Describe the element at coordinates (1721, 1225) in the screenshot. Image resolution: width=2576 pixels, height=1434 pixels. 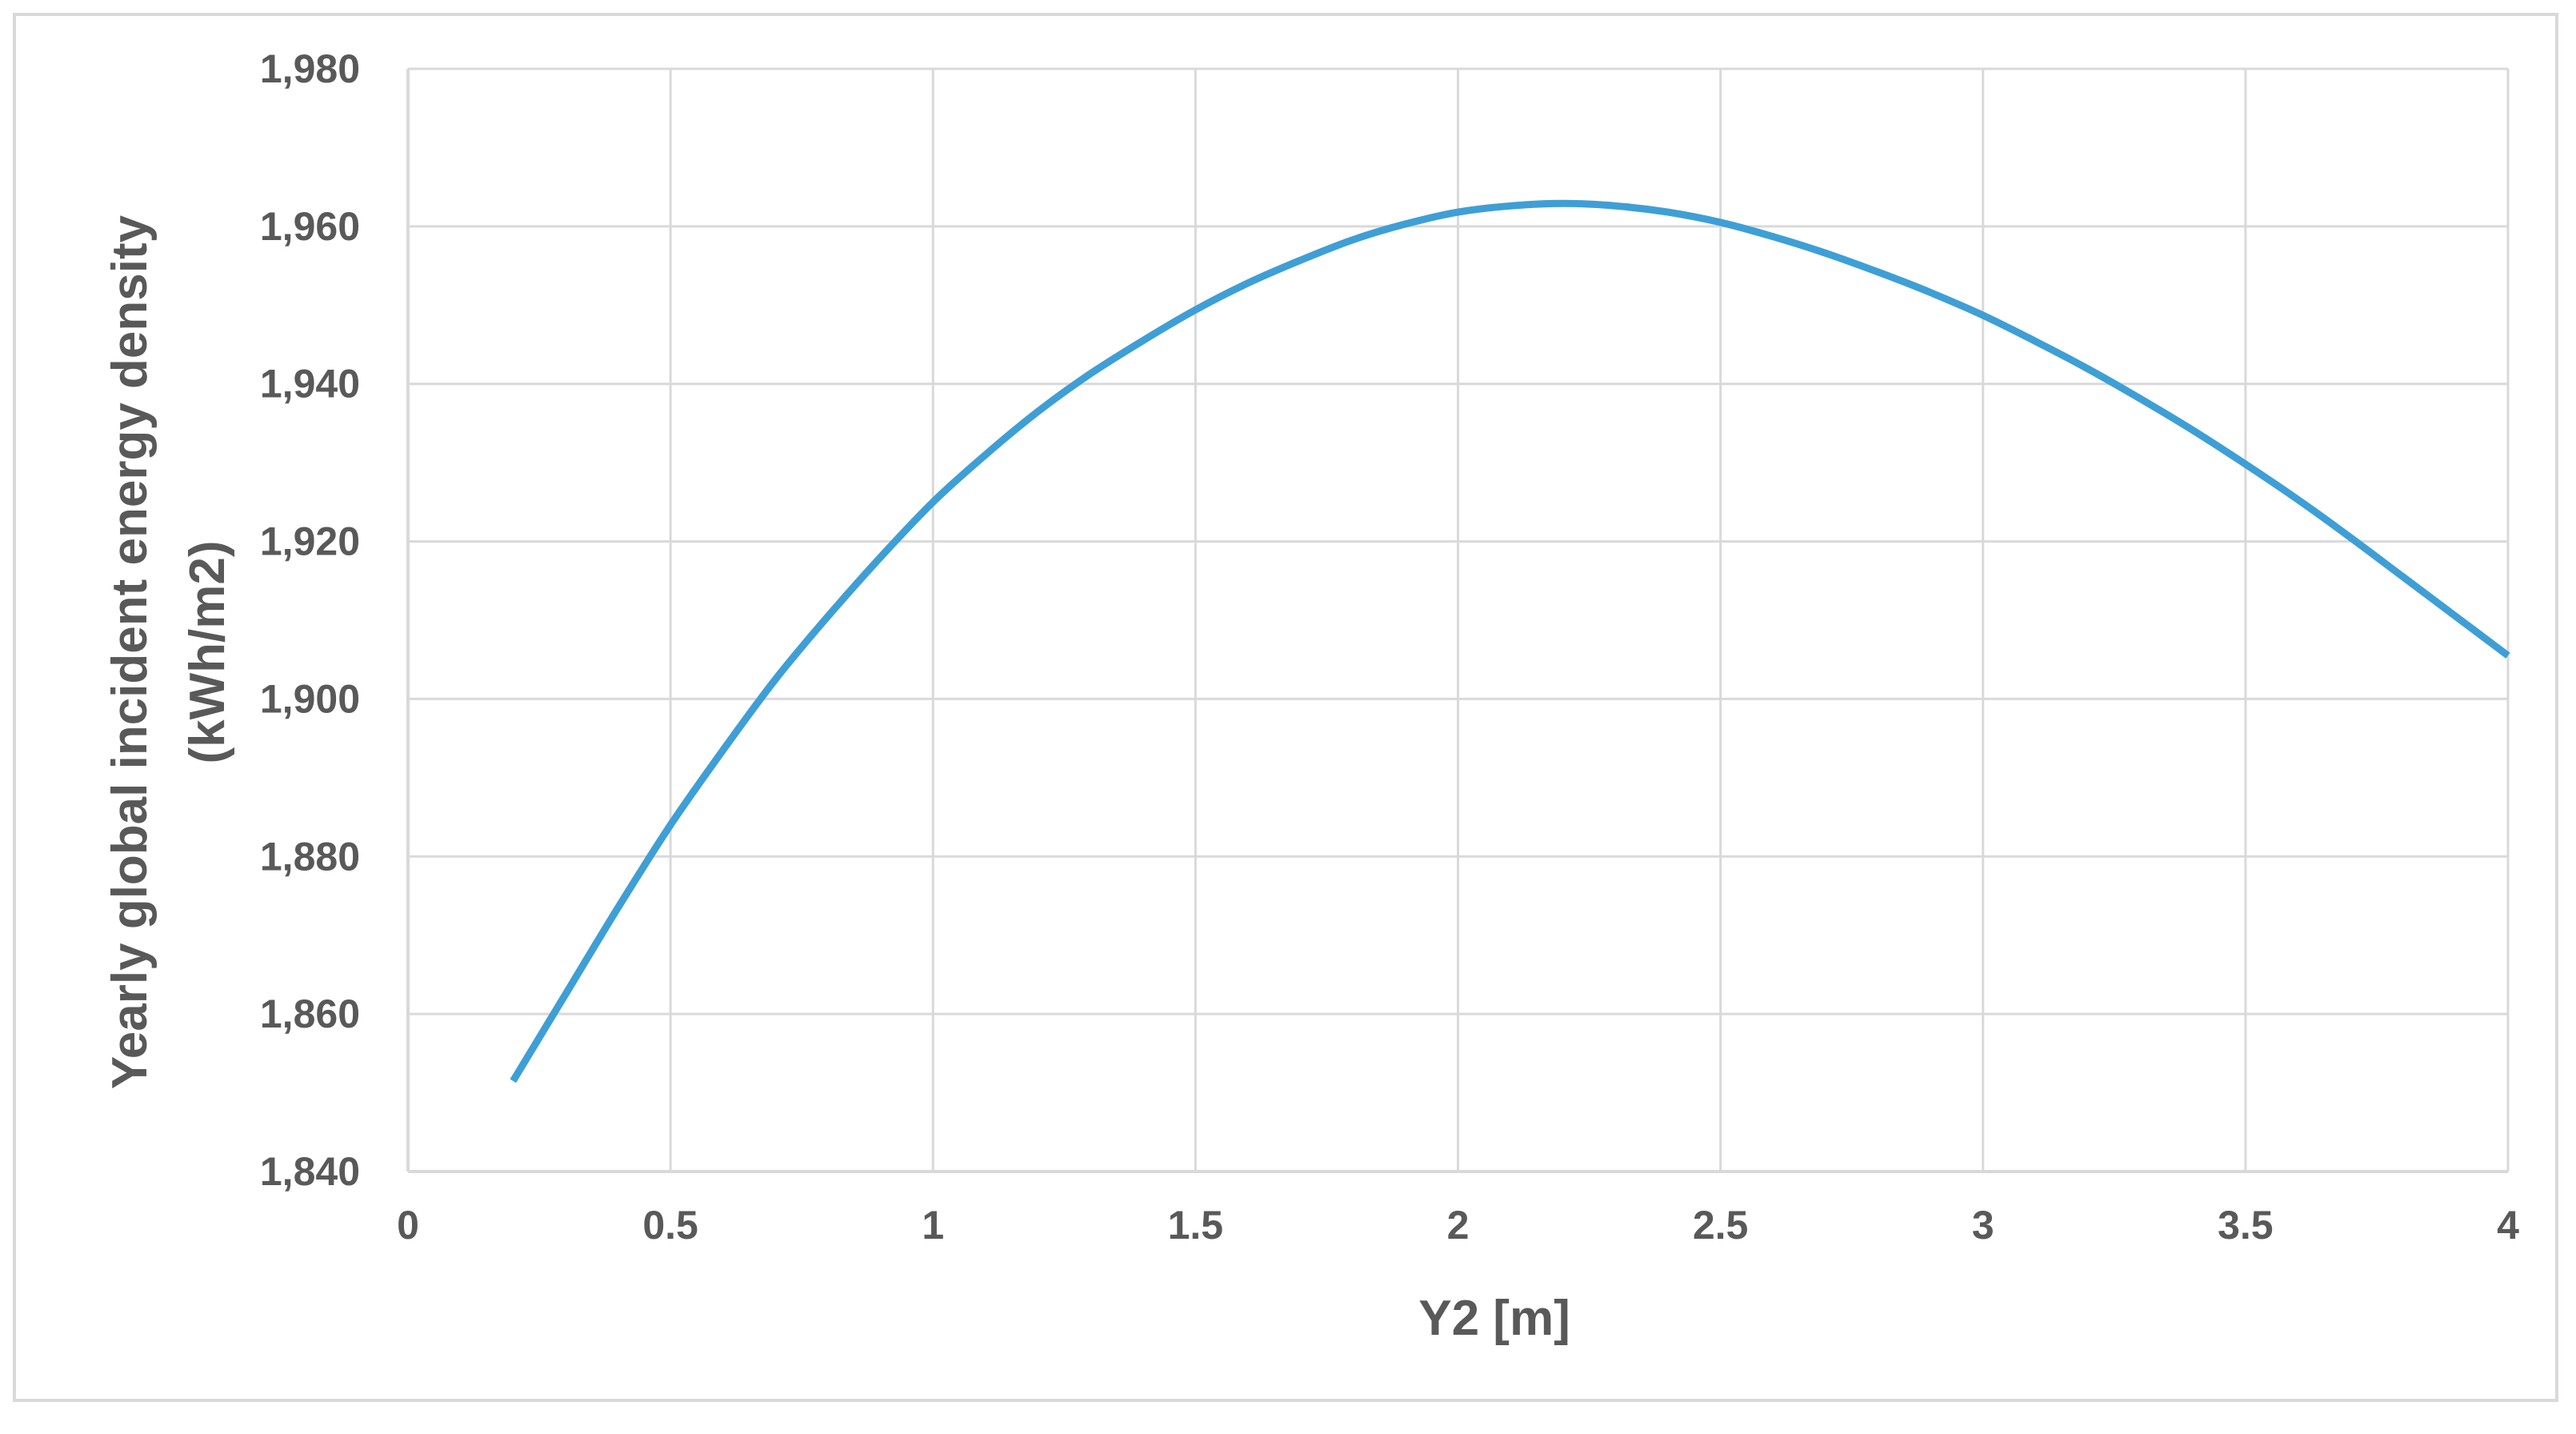
I see `x-tick-label: 2.5` at that location.